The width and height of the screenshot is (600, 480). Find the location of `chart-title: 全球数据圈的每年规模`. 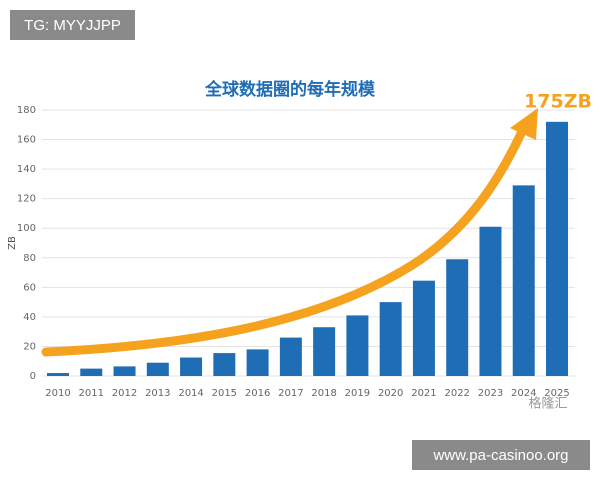

chart-title: 全球数据圈的每年规模 is located at coordinates (290, 89).